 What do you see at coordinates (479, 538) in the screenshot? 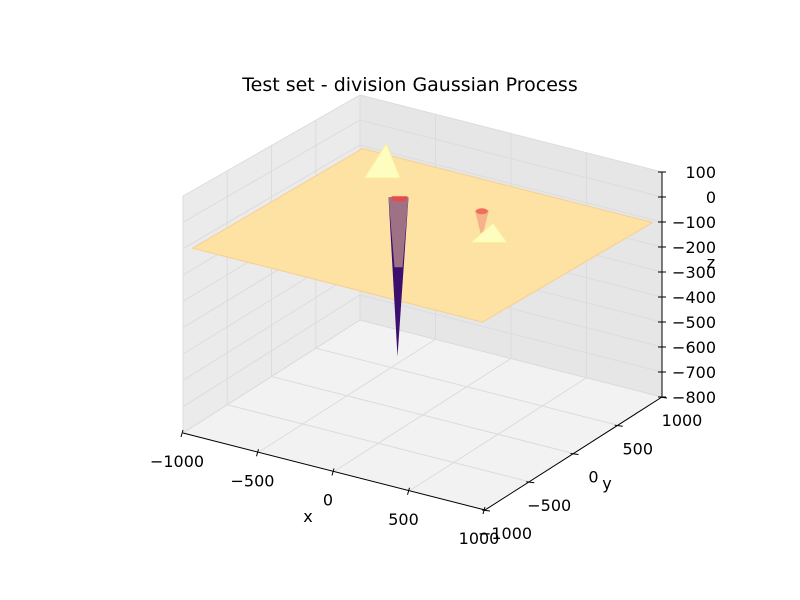
I see `x-tick-label: 1000` at bounding box center [479, 538].